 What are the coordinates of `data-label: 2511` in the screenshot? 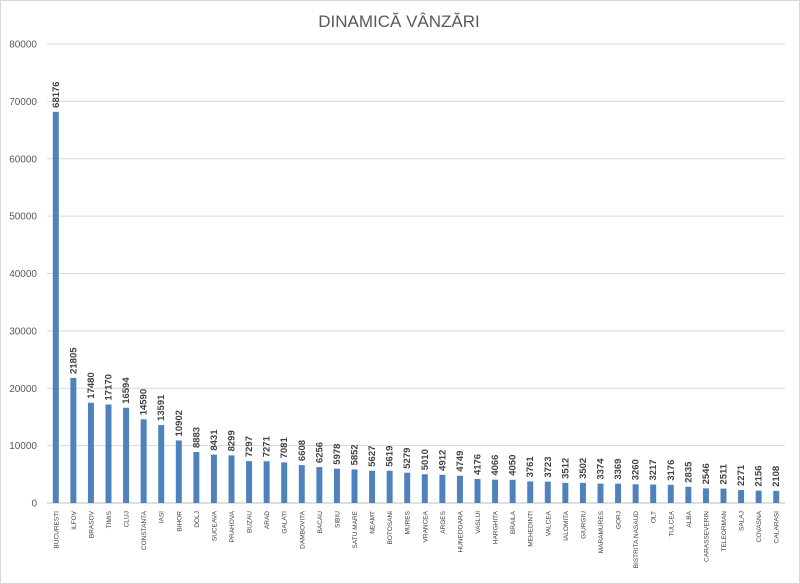 It's located at (724, 473).